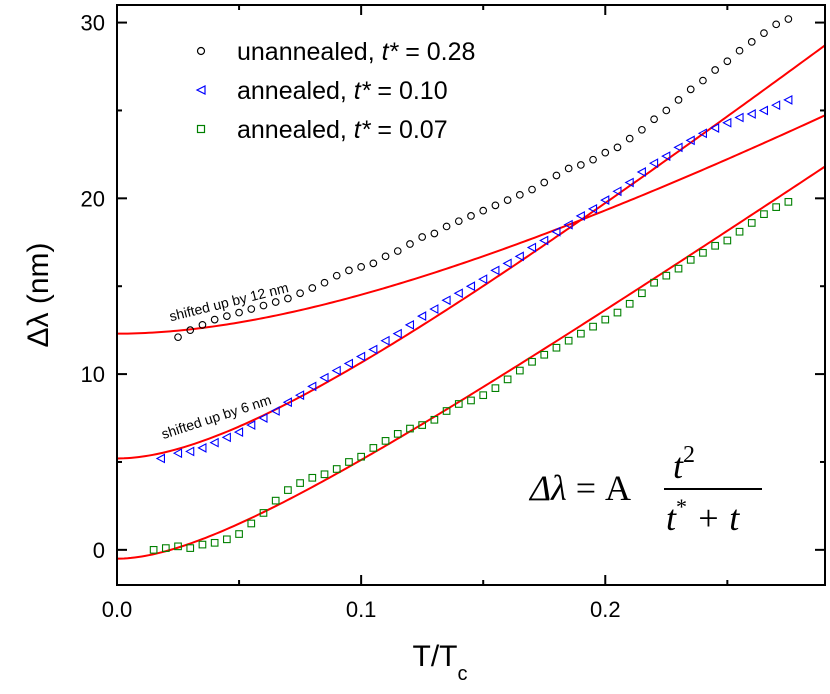  What do you see at coordinates (408, 130) in the screenshot?
I see `legend-label-value: = 0.07` at bounding box center [408, 130].